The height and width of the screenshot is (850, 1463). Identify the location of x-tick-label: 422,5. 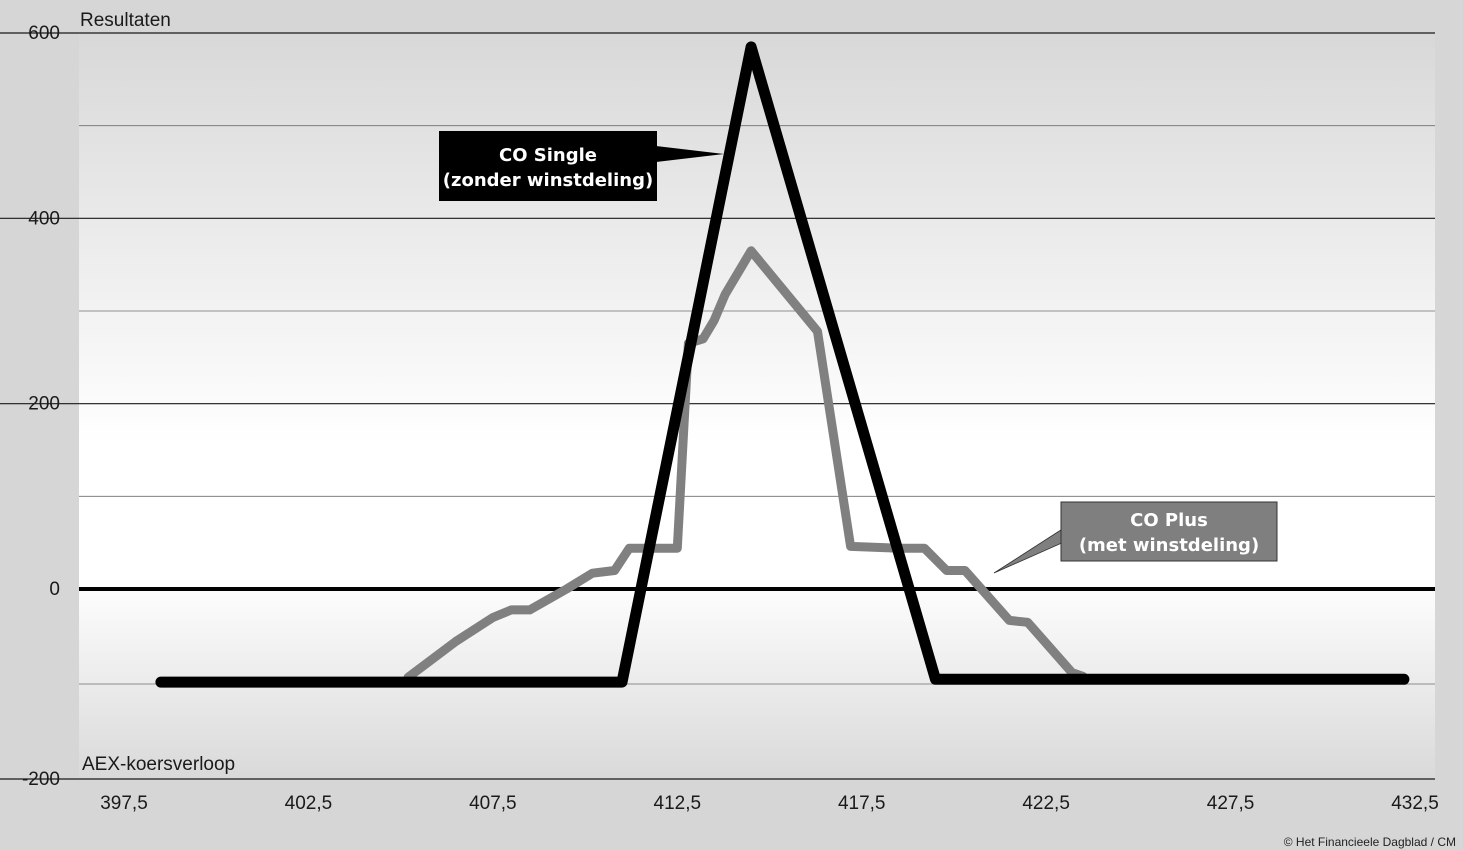
(1046, 803).